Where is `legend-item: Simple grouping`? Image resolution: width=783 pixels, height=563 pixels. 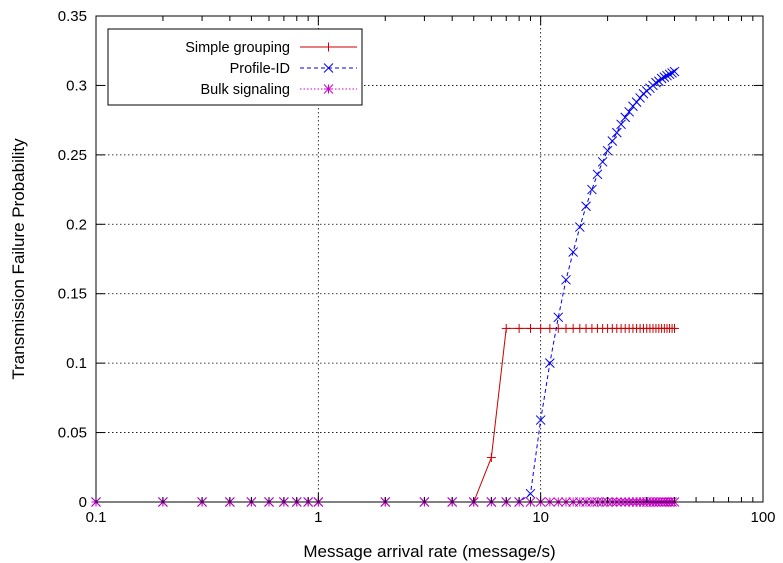 legend-item: Simple grouping is located at coordinates (271, 48).